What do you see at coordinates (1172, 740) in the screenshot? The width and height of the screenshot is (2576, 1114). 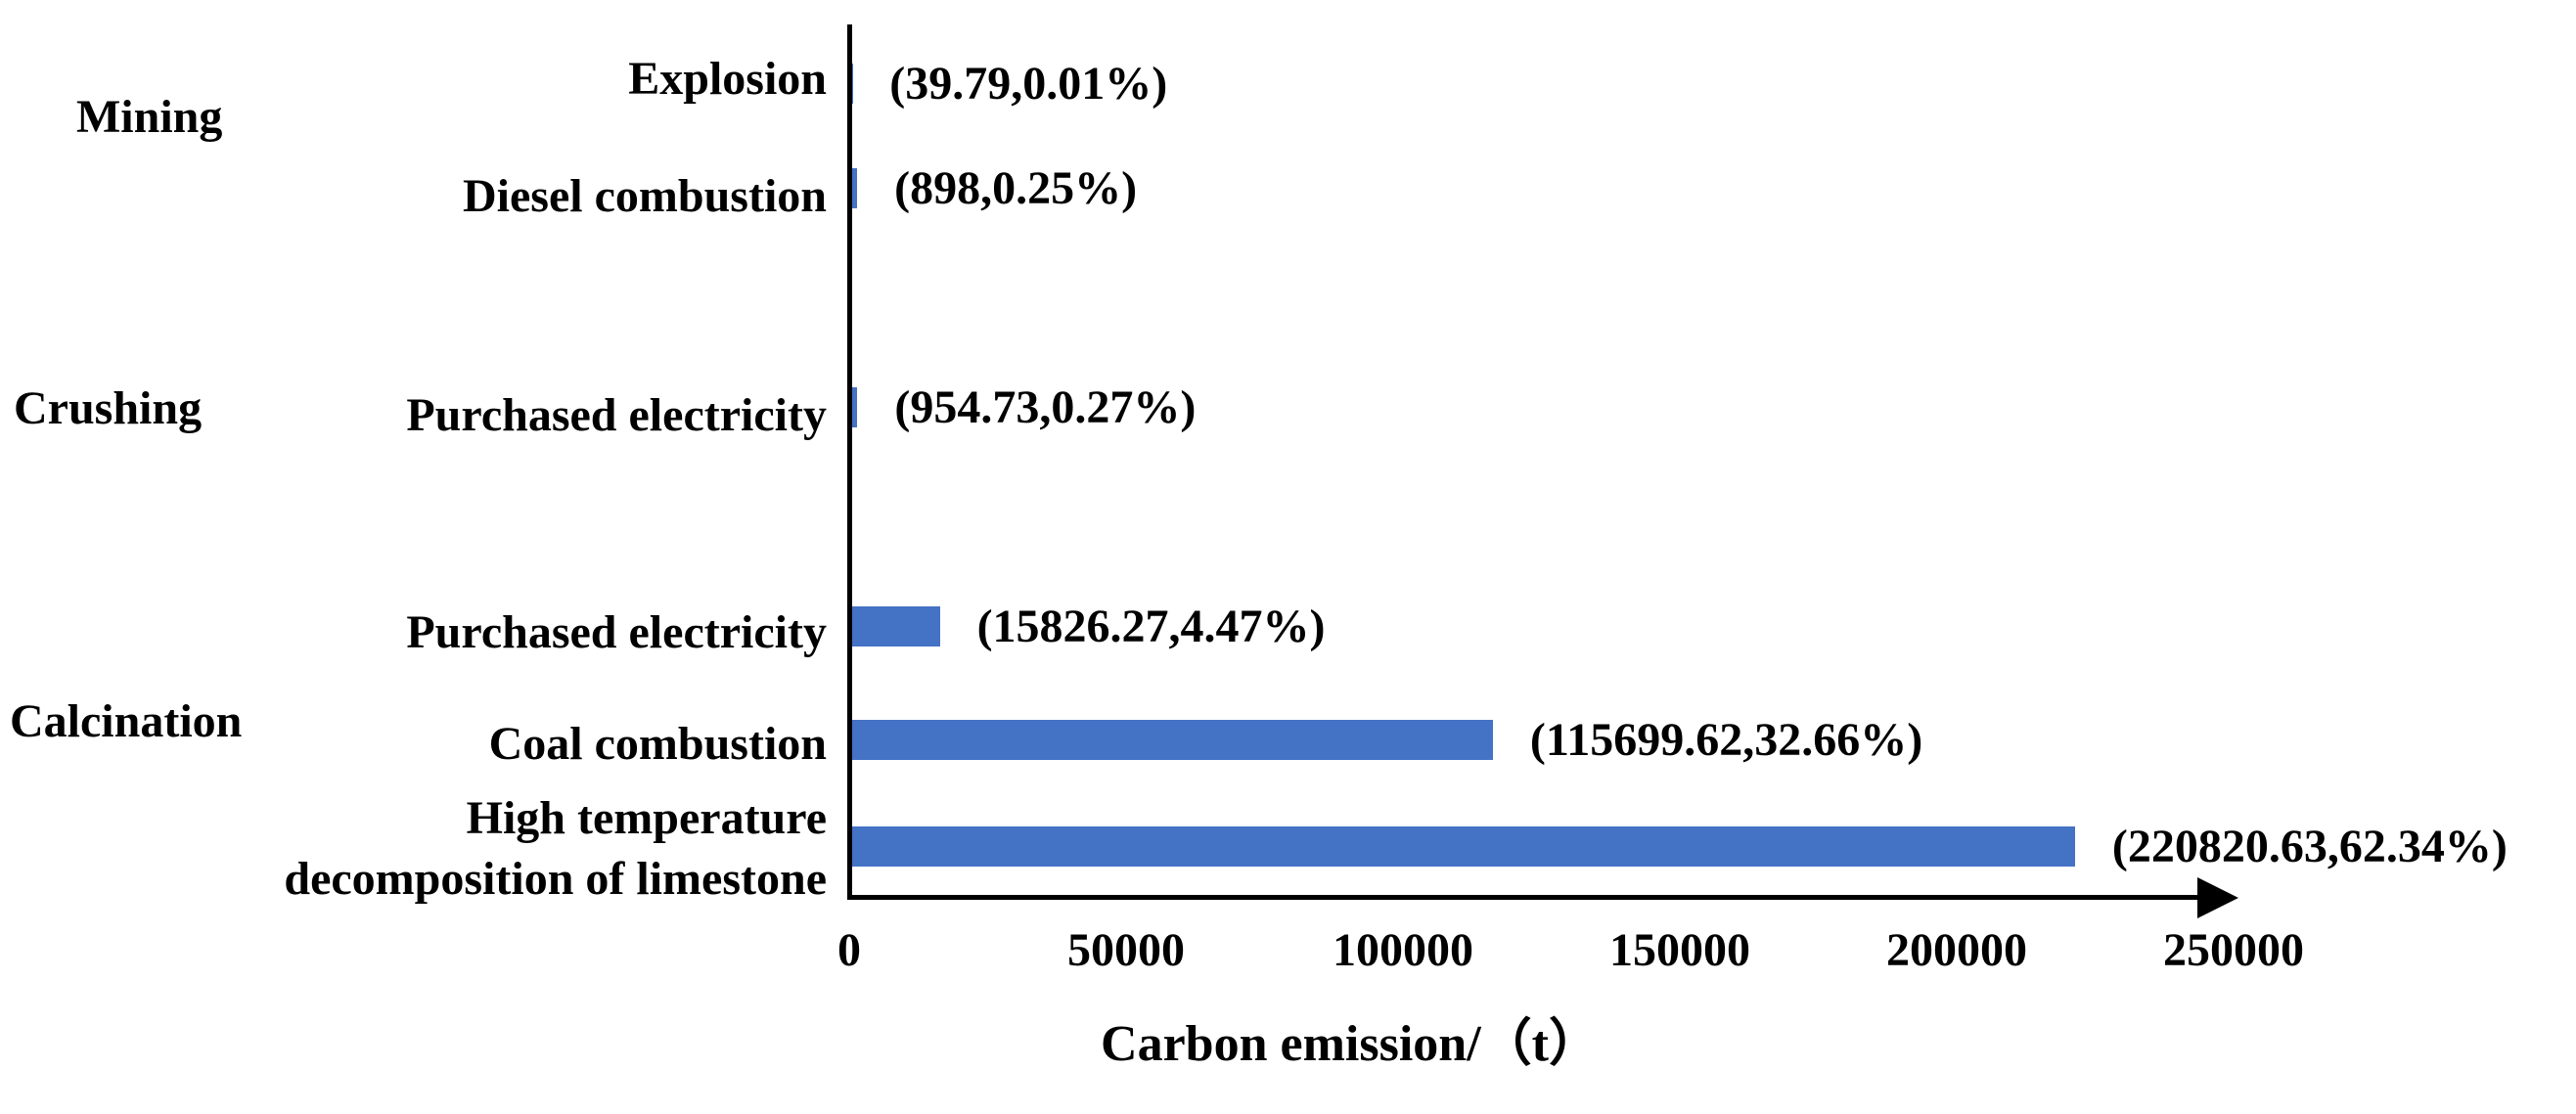 I see `bar-coal-combustion` at bounding box center [1172, 740].